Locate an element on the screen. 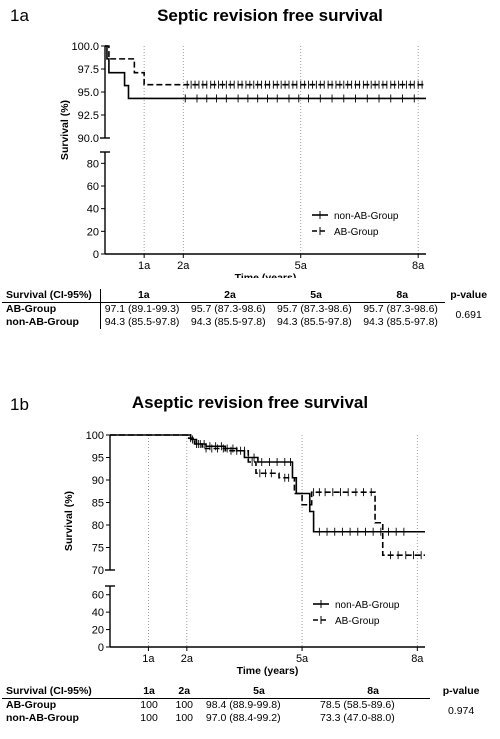 The width and height of the screenshot is (500, 739). y-tick-label: 75 is located at coordinates (98, 549).